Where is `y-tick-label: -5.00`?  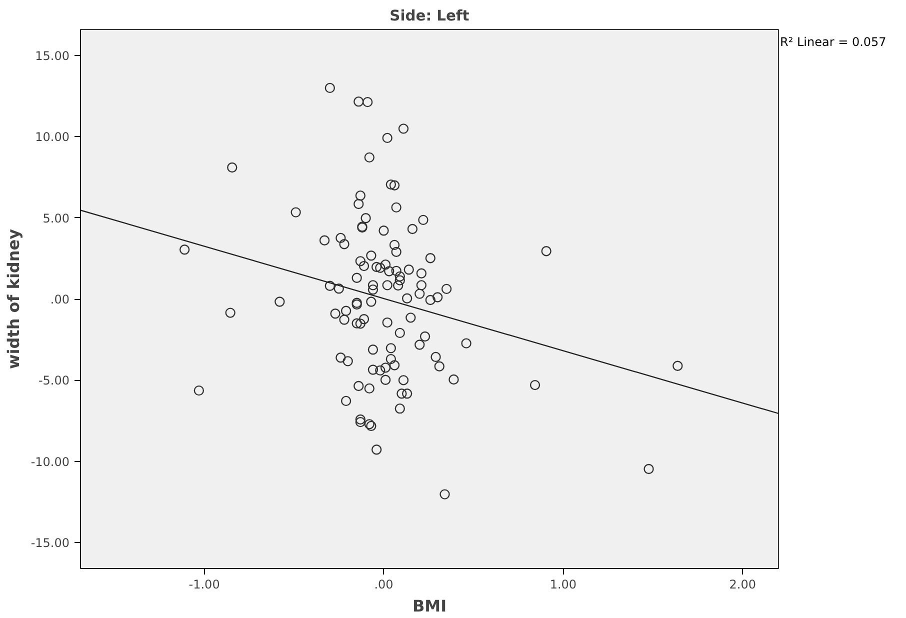 y-tick-label: -5.00 is located at coordinates (54, 381).